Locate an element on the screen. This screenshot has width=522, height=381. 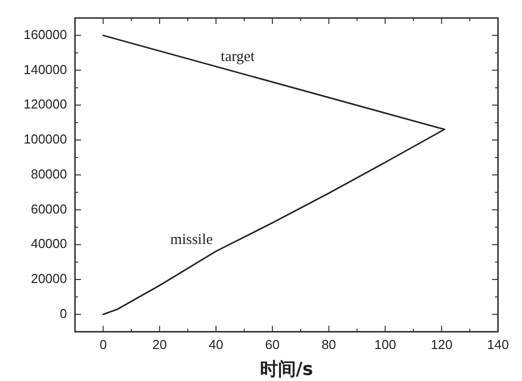
x-tick-label: 20 is located at coordinates (159, 344).